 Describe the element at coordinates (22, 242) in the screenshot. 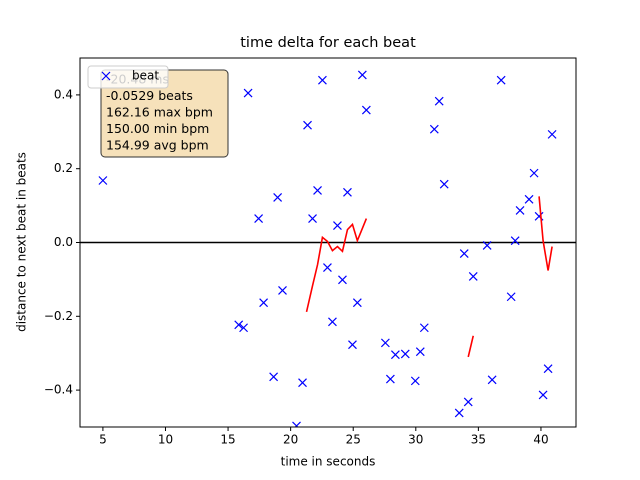

I see `y-axis-label: distance to next beat in beats` at that location.